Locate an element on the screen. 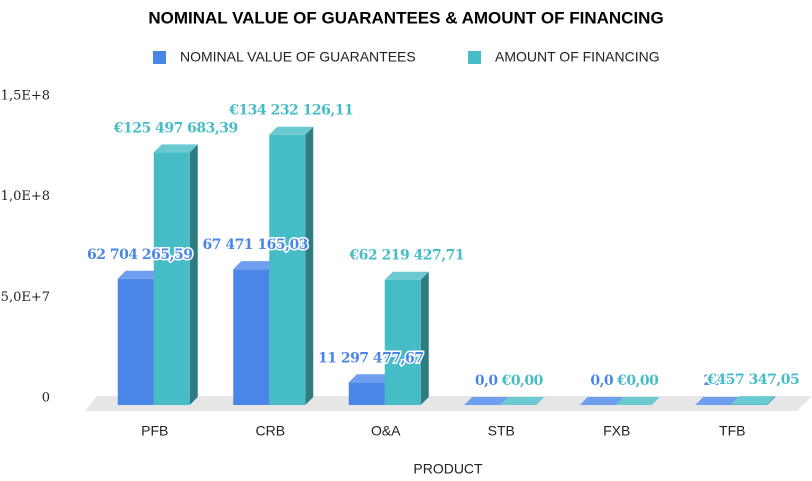  x-tick-label: TFB is located at coordinates (732, 431).